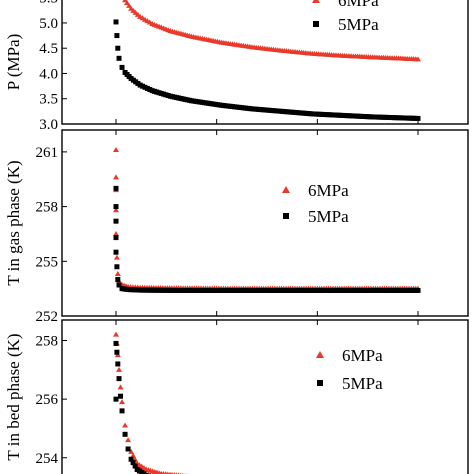 The image size is (474, 474). What do you see at coordinates (13, 396) in the screenshot?
I see `y-axis-label: T in bed phase (K)` at bounding box center [13, 396].